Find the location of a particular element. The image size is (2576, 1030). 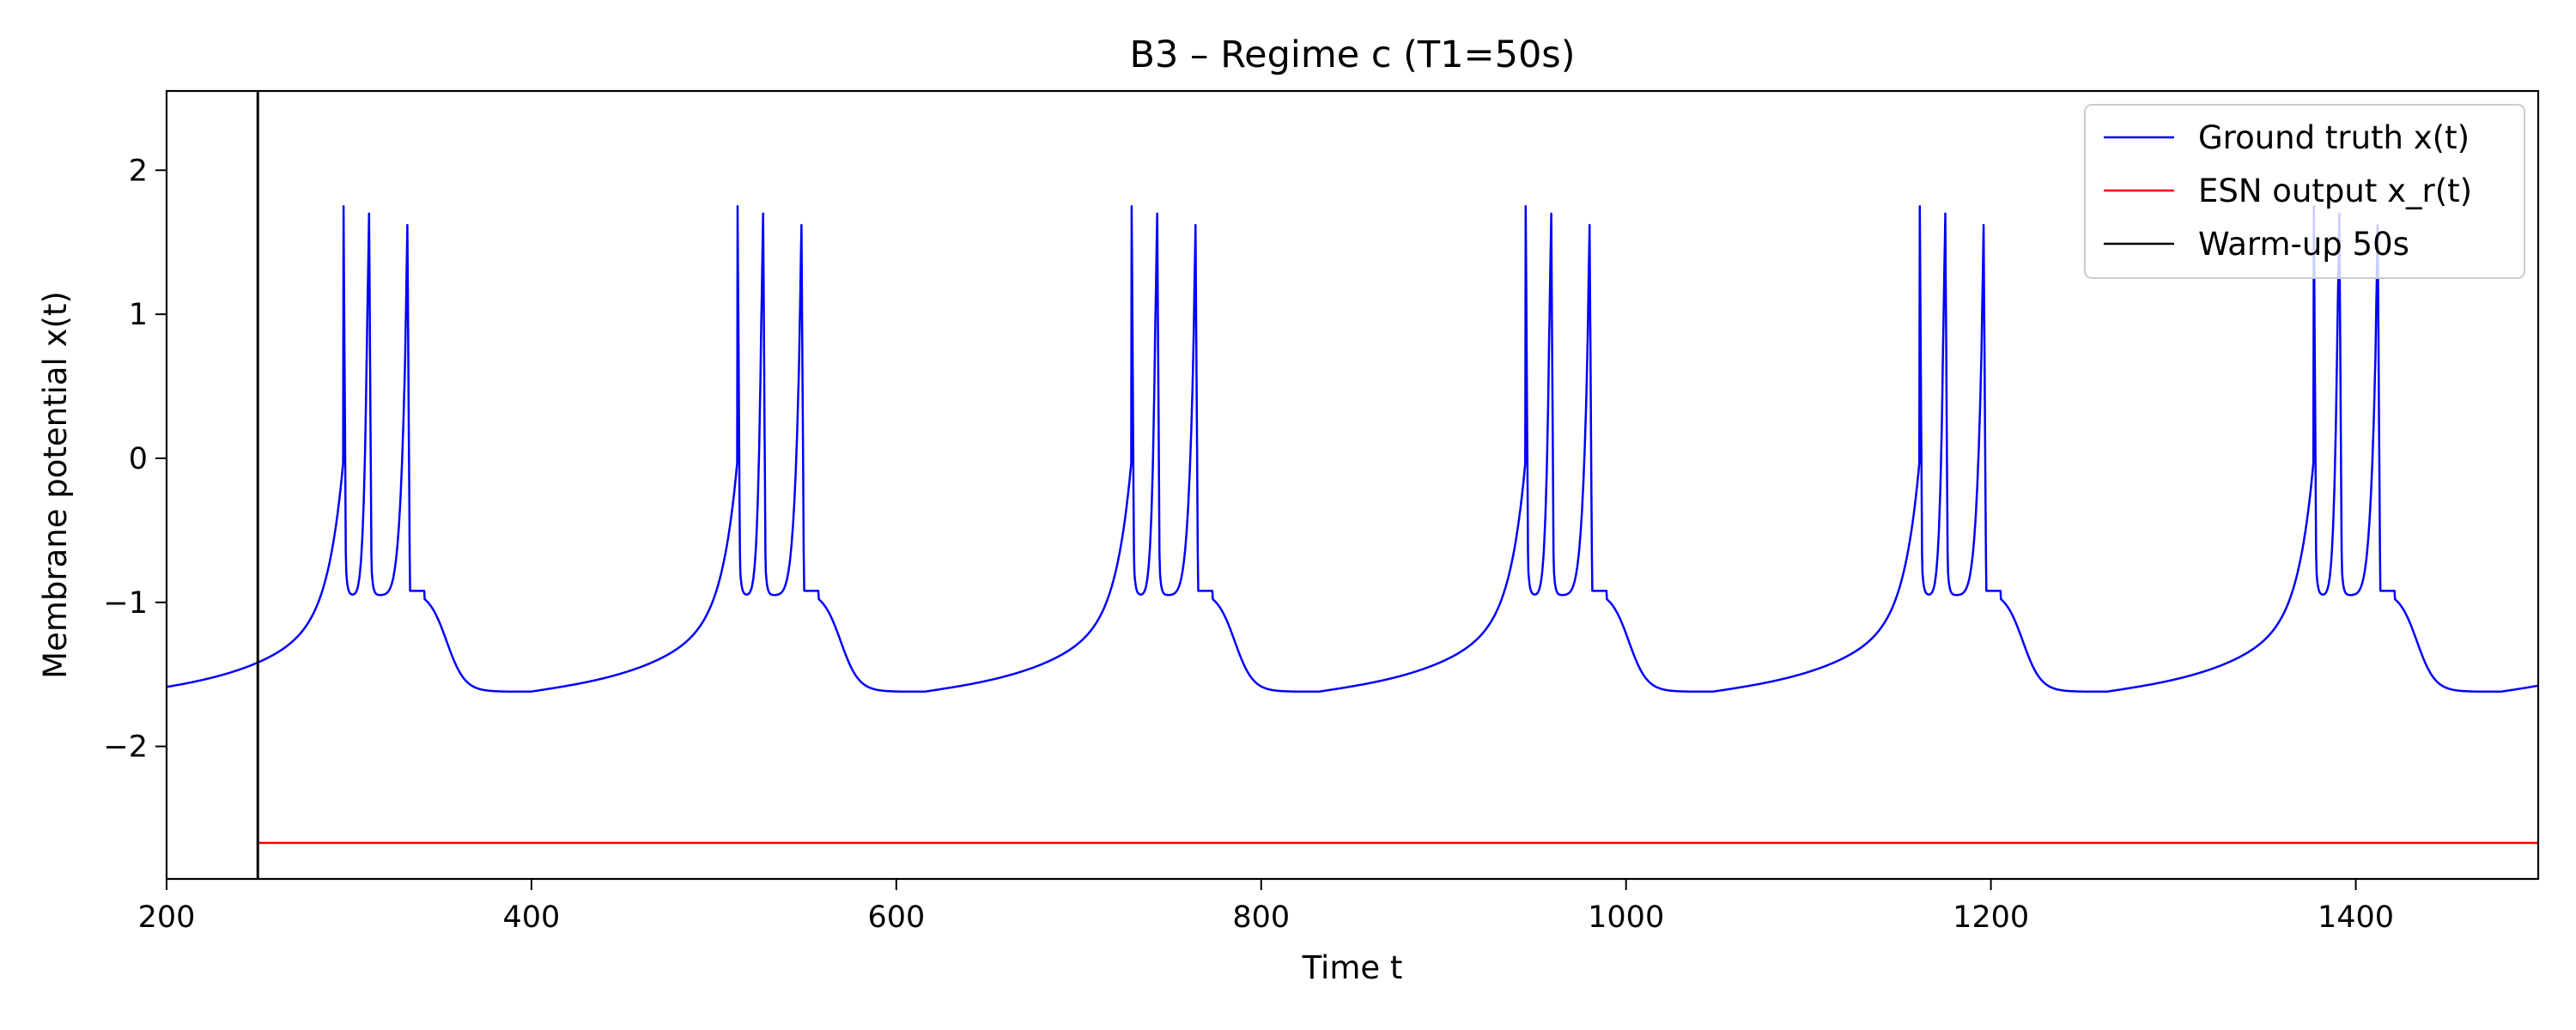

legend-label-ground-truth: Ground truth x(t) is located at coordinates (2334, 137).